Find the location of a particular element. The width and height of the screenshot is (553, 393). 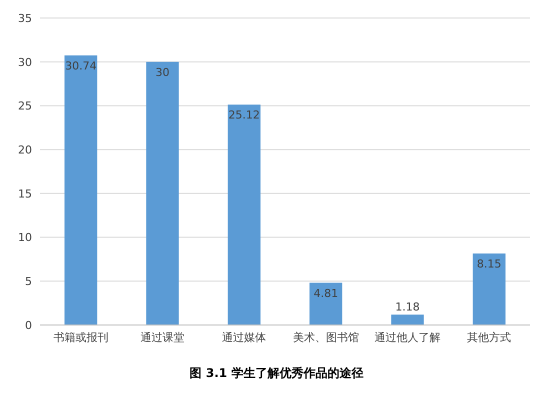

x-tick-label: 美术、图书馆 is located at coordinates (325, 337).